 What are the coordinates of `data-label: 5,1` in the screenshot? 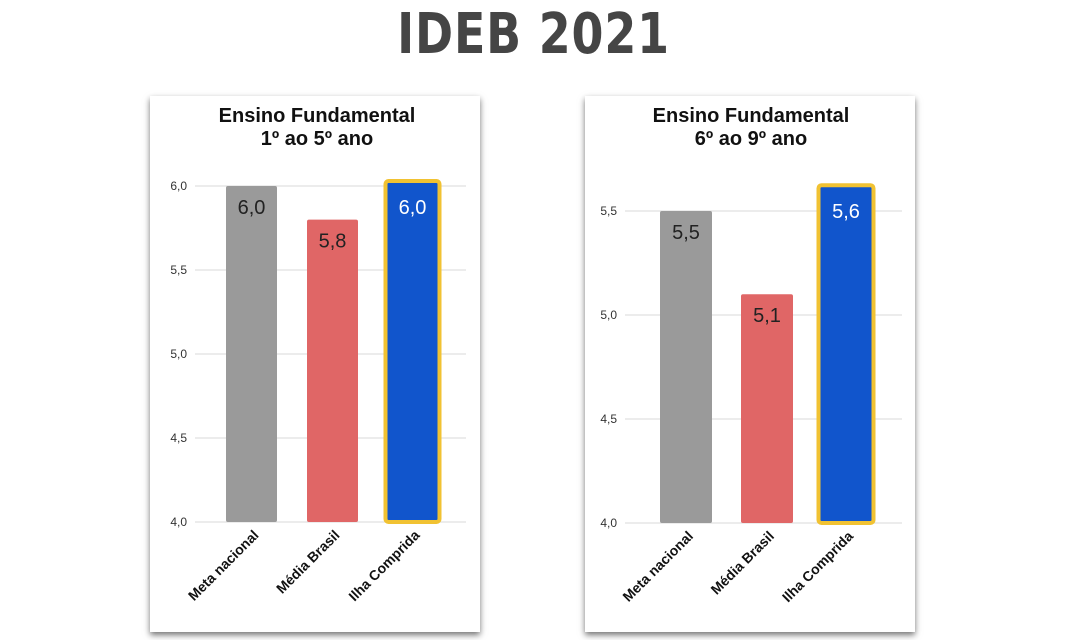 It's located at (767, 316).